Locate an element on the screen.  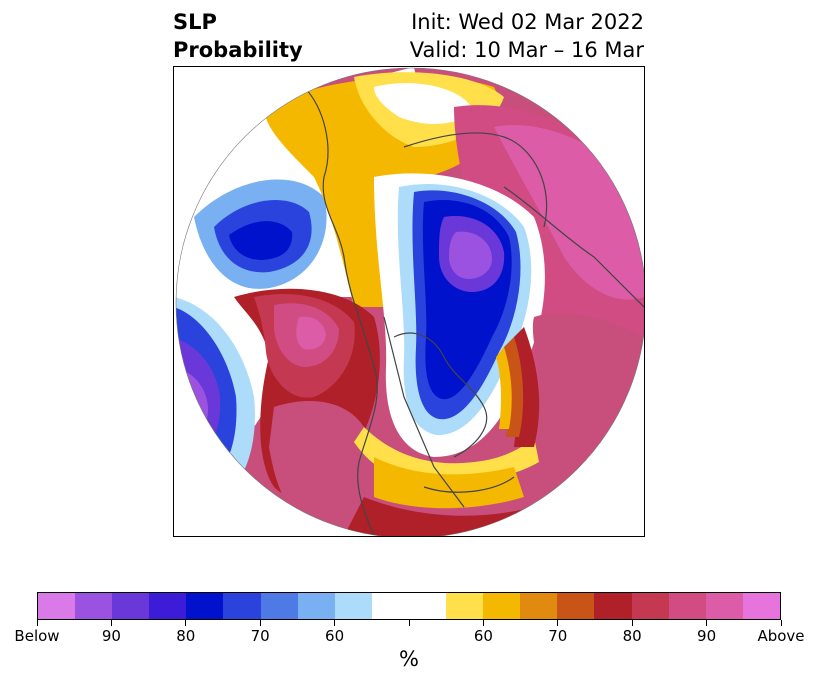
title-block: SLP Probability is located at coordinates (238, 36).